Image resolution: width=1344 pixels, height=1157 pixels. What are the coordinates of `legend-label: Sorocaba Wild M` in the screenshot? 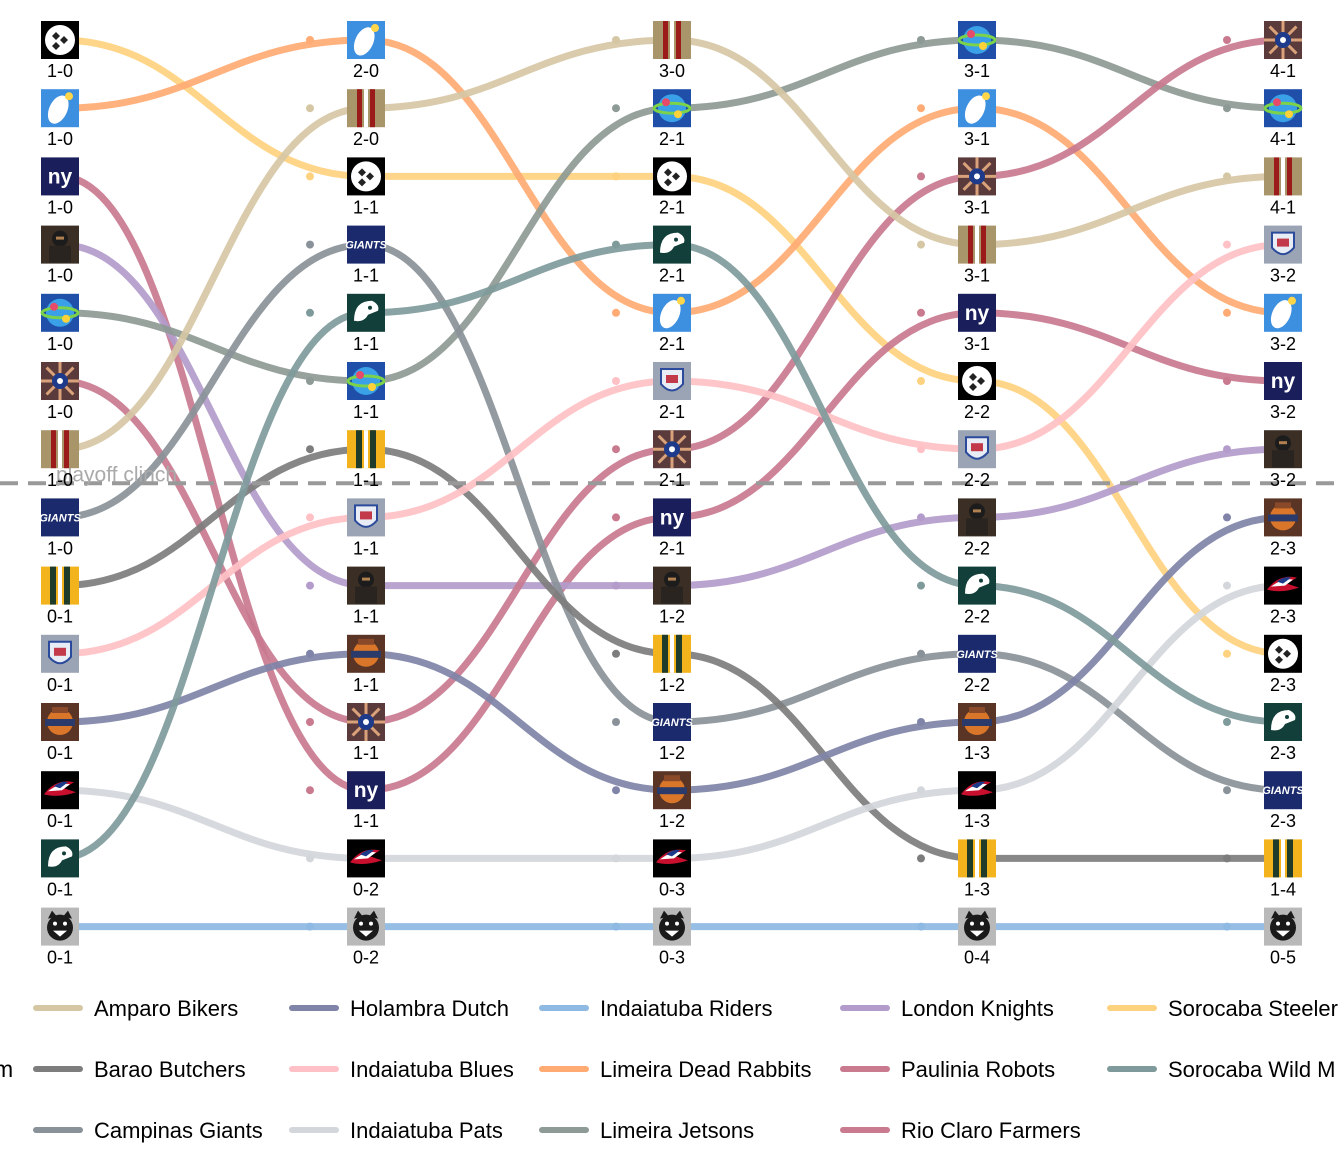 It's located at (1252, 1069).